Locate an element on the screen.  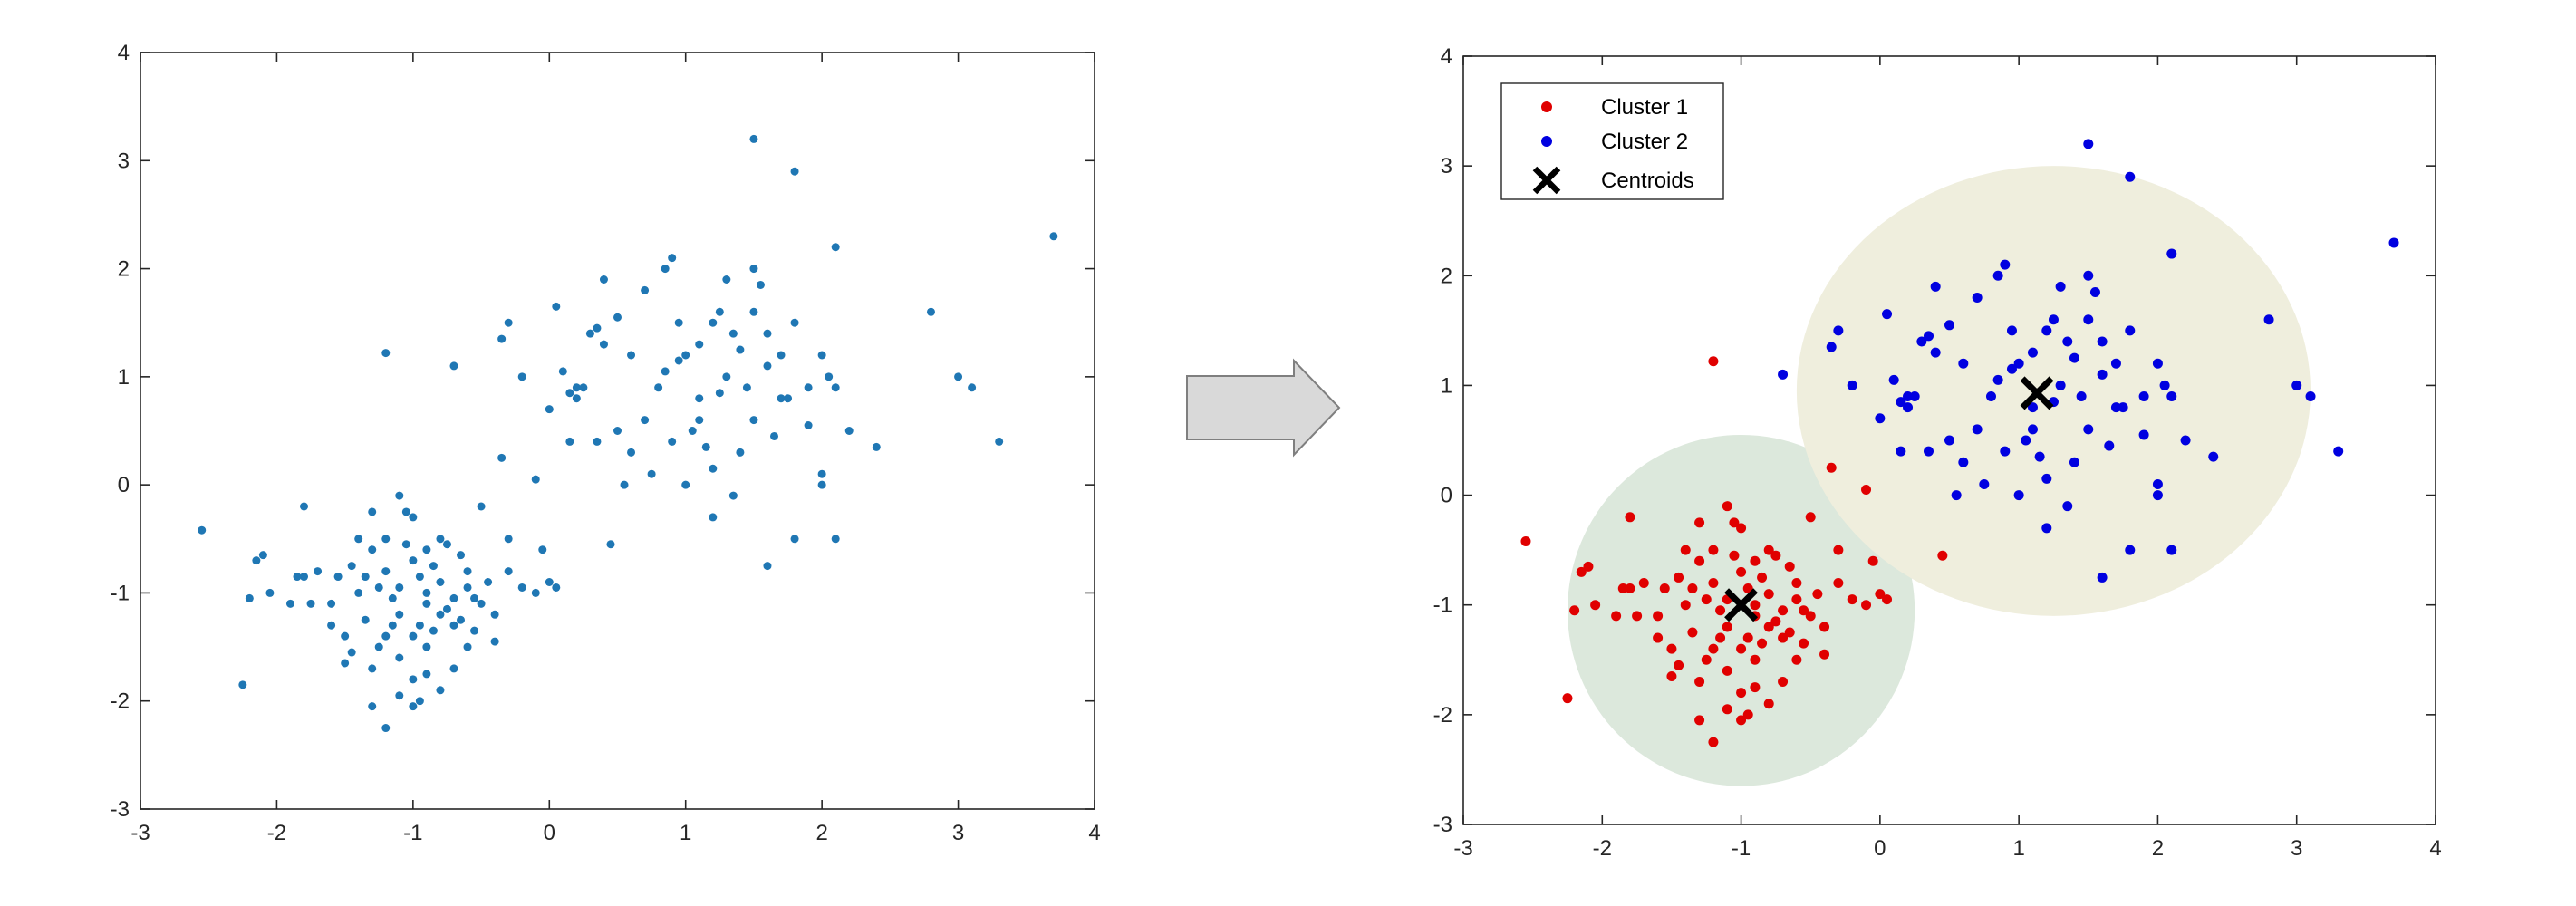
y-tick-label: -2 is located at coordinates (1442, 715).